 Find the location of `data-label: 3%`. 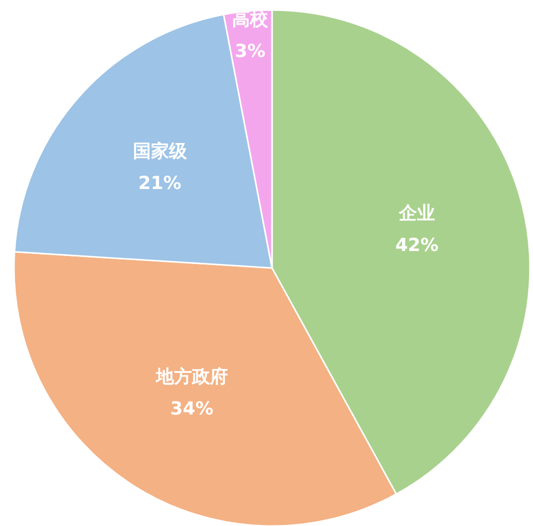

data-label: 3% is located at coordinates (250, 51).